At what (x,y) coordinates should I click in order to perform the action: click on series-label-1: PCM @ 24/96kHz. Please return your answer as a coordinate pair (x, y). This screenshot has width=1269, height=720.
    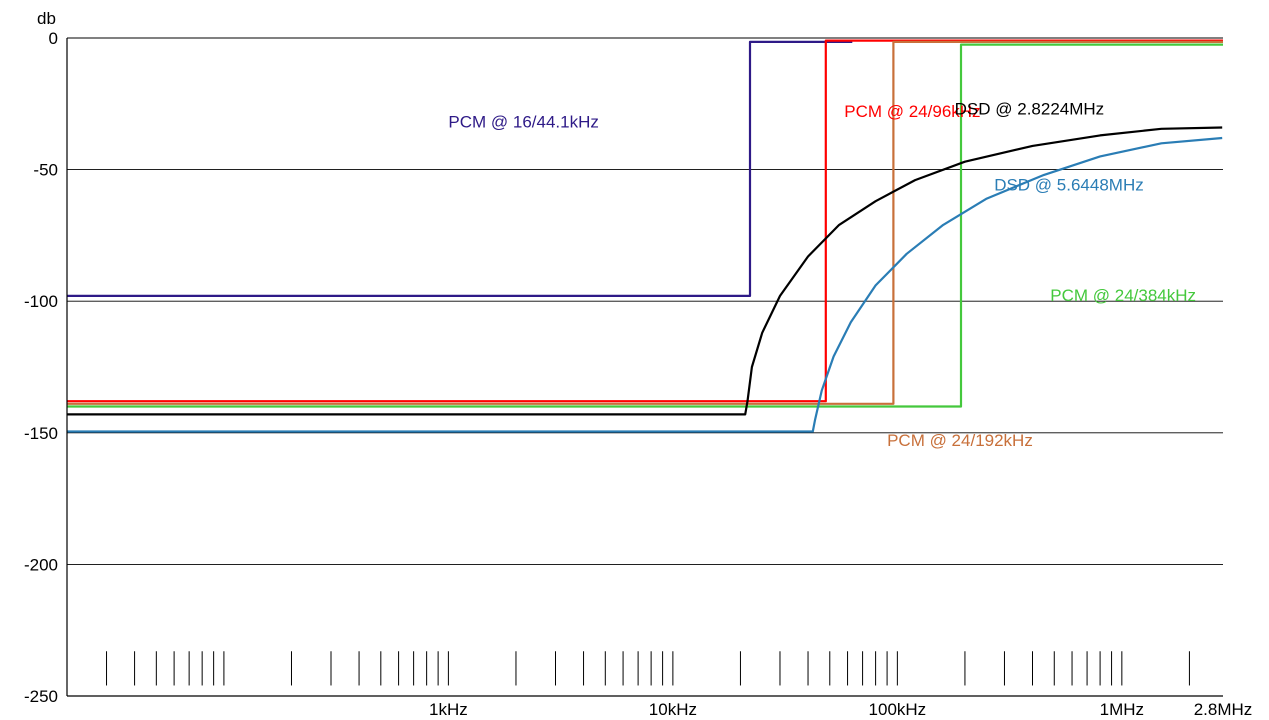
    Looking at the image, I should click on (912, 111).